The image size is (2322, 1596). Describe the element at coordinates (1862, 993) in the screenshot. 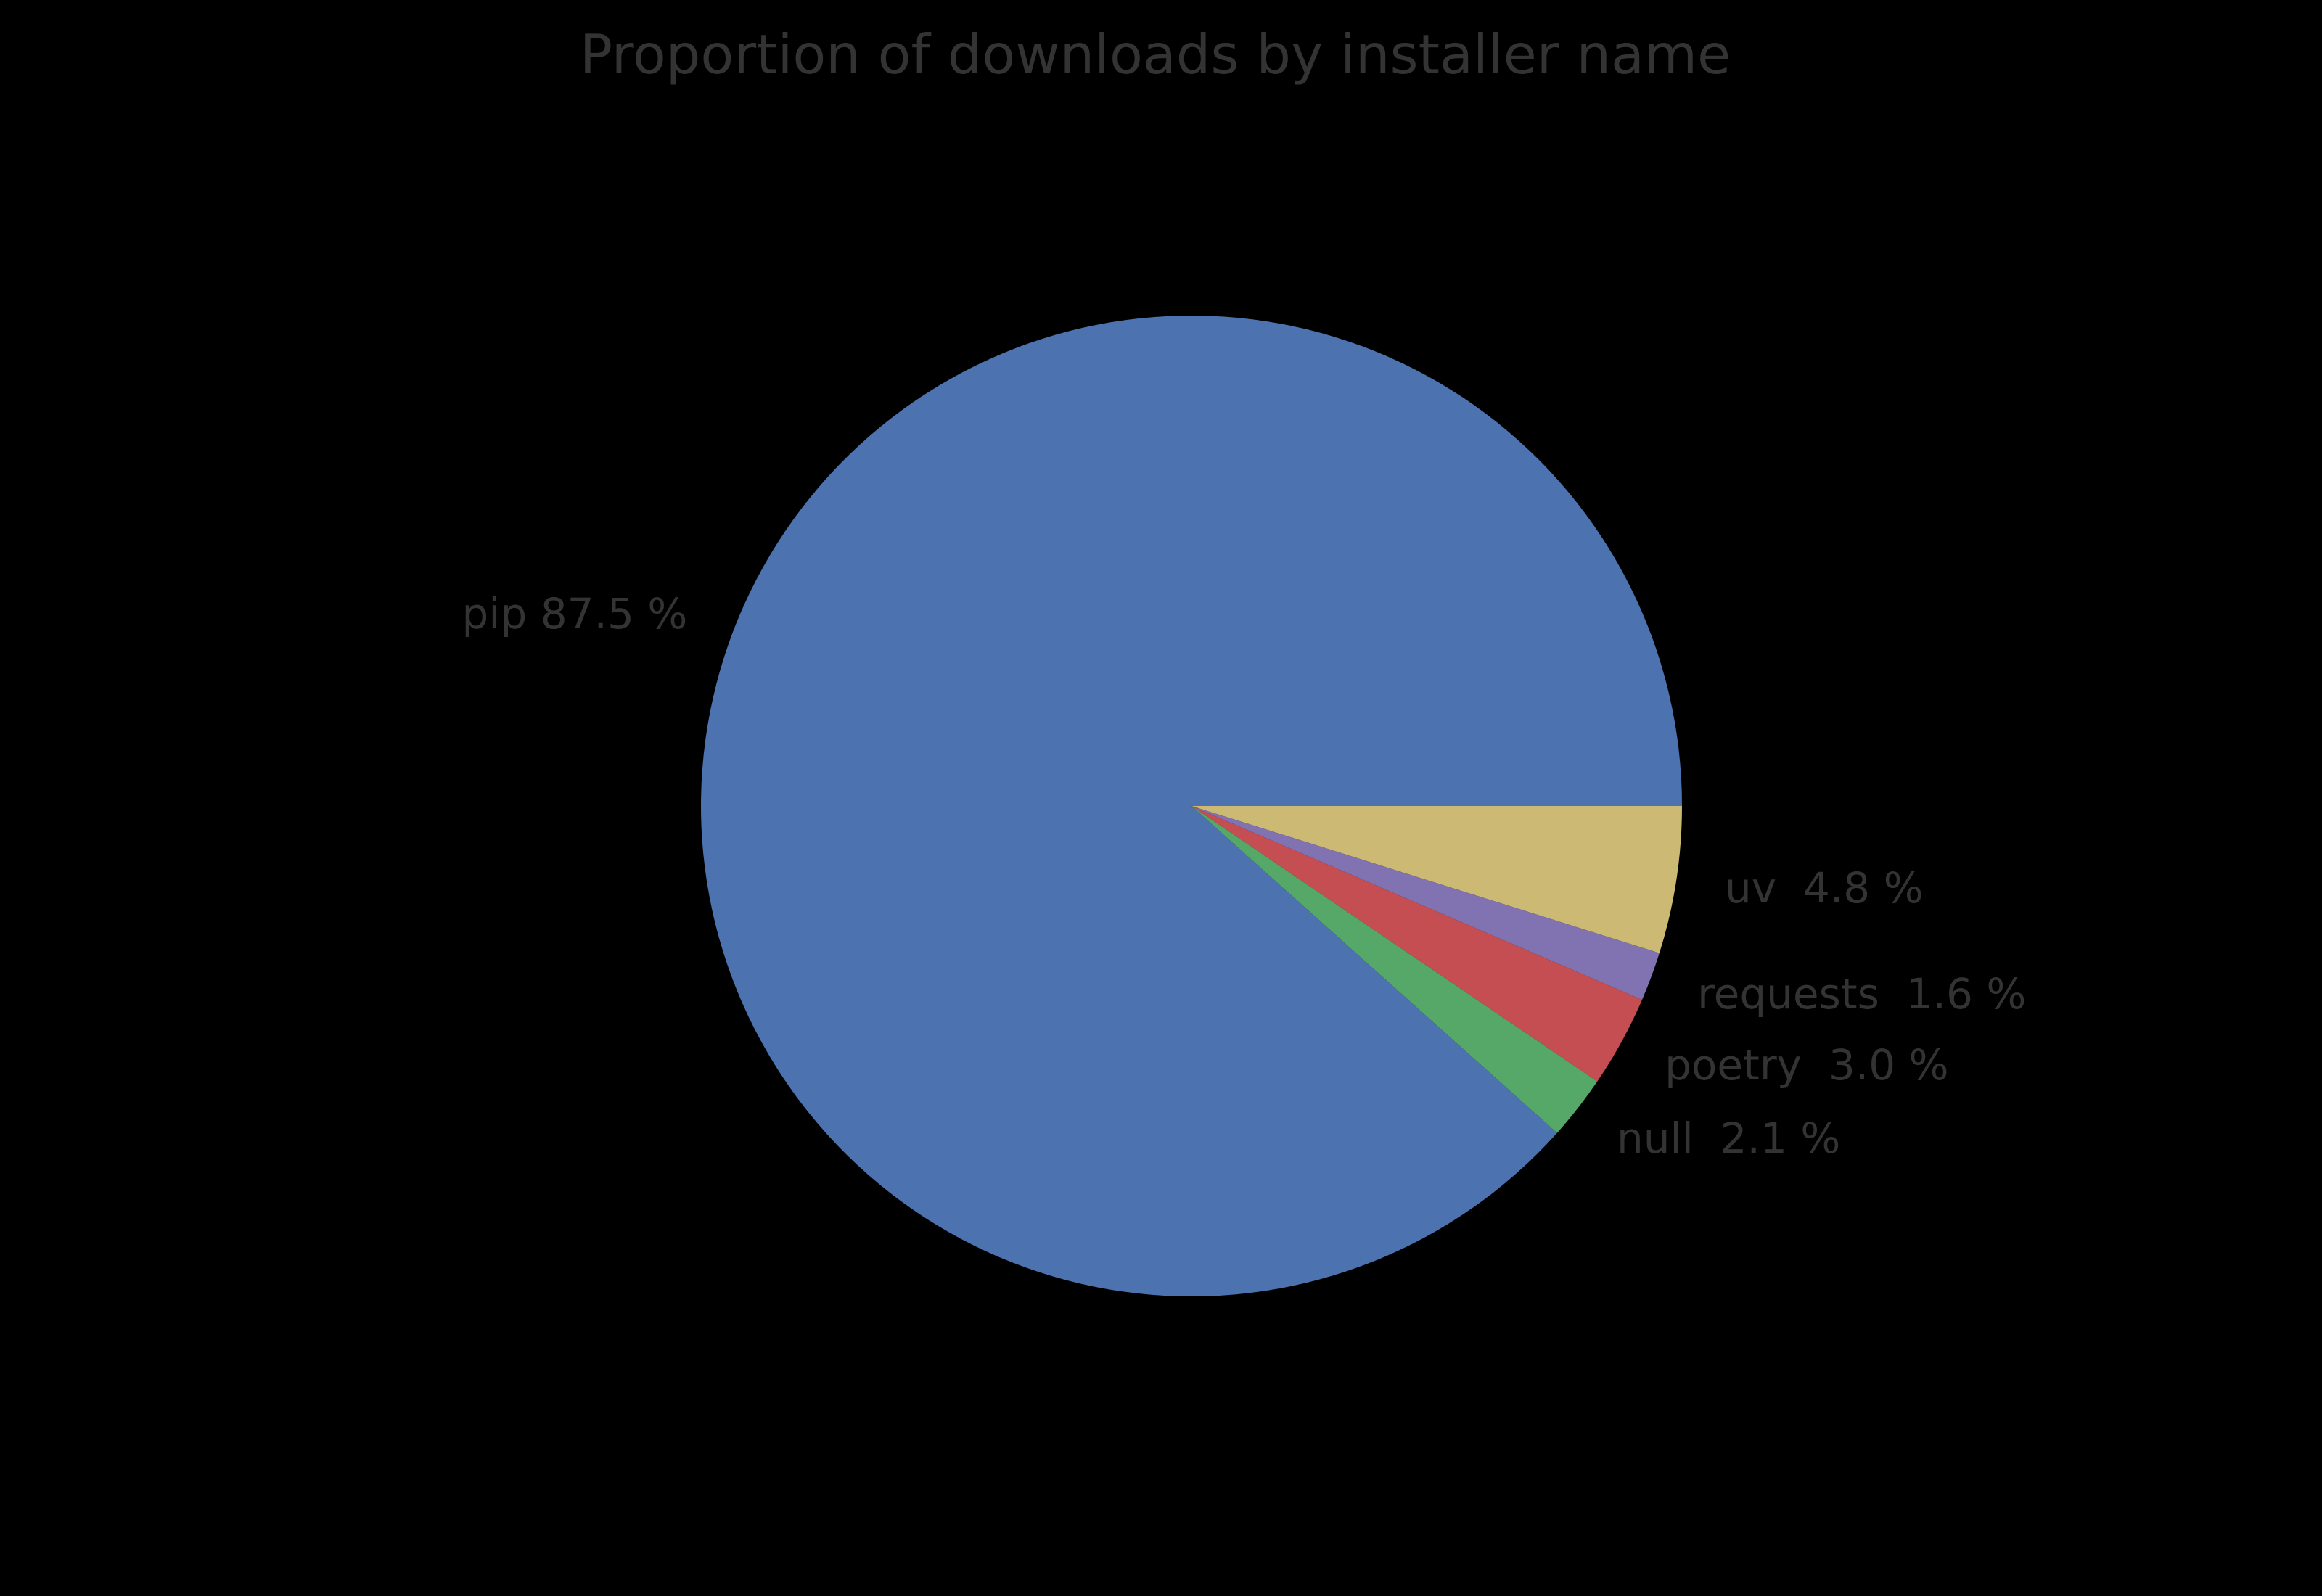

I see `slice-label-requests: requests 1.6 %` at that location.